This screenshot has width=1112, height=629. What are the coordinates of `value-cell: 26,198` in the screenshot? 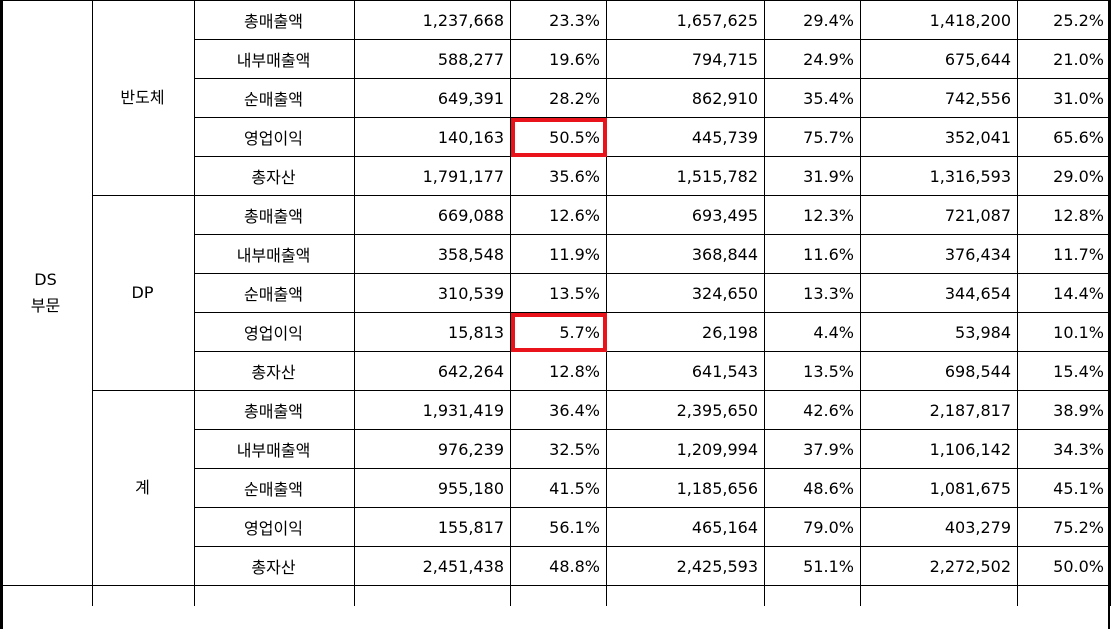 It's located at (685, 332).